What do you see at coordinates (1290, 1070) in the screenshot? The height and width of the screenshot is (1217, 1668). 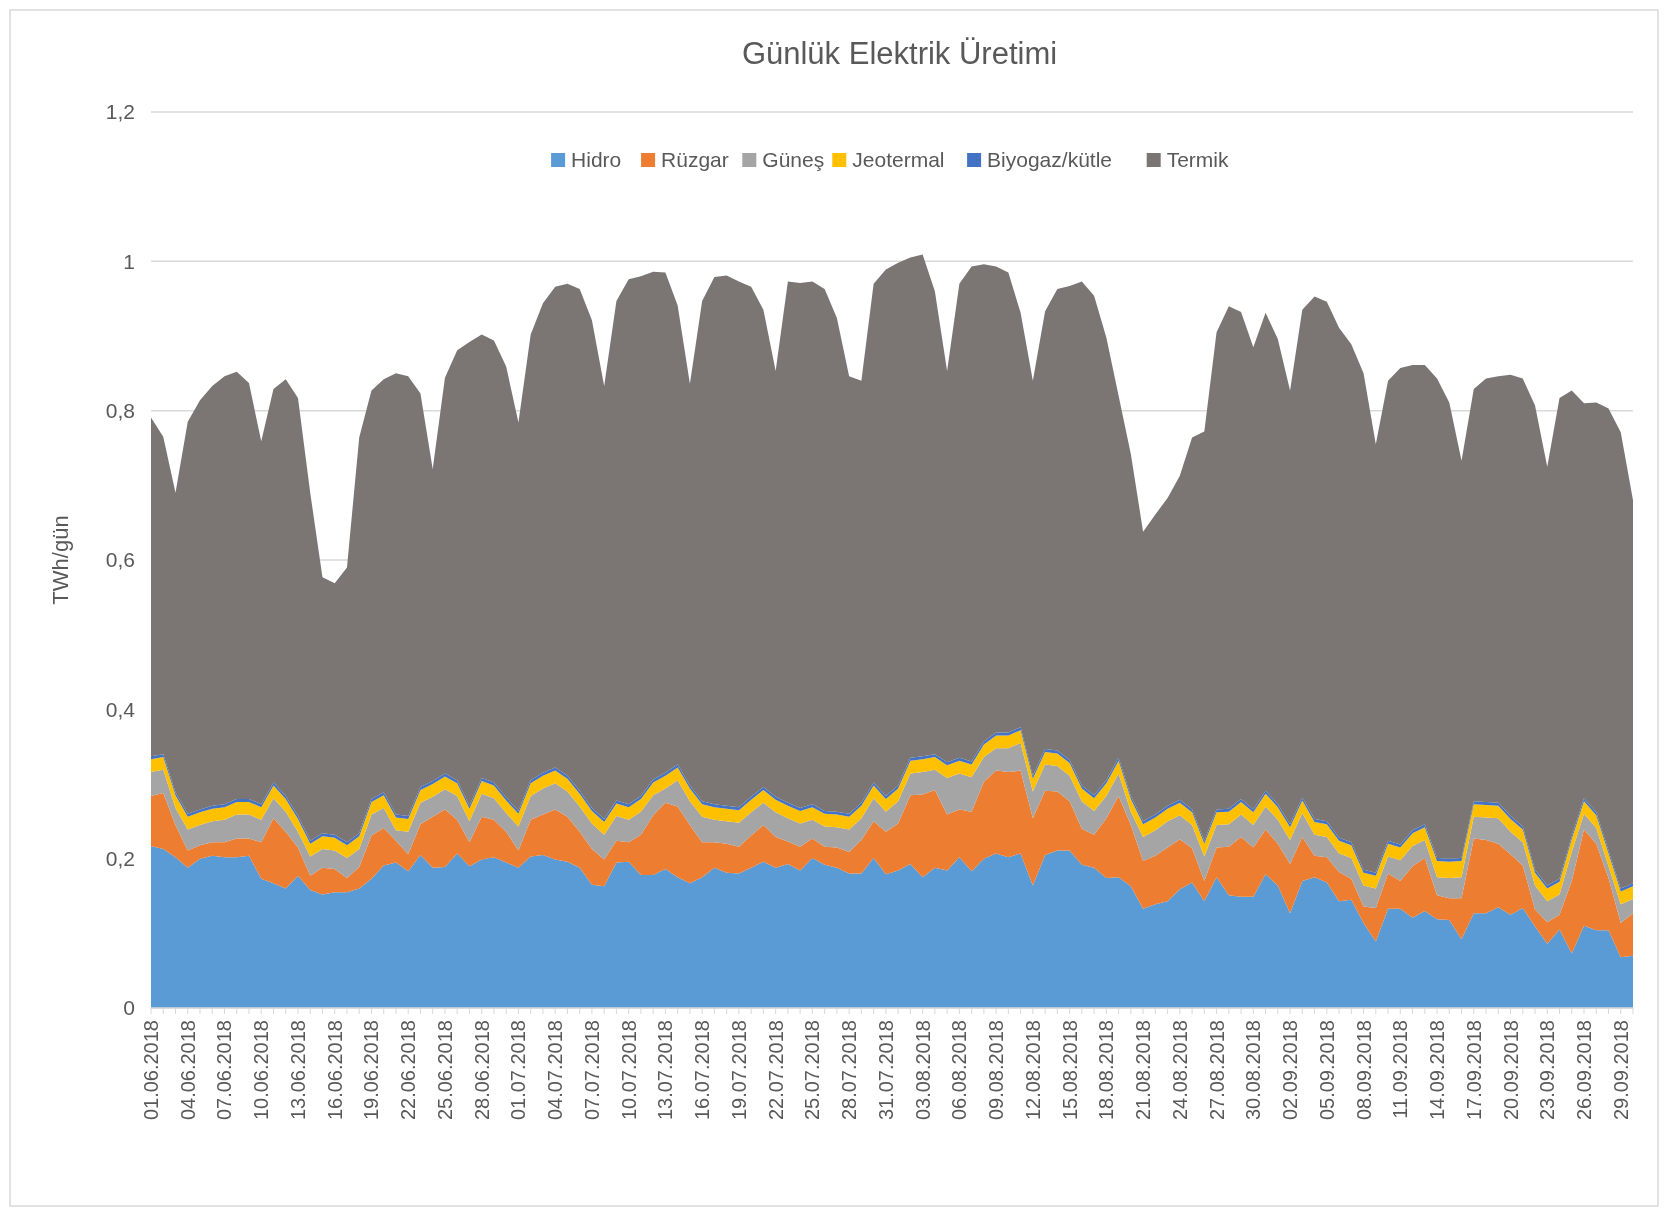 I see `x-tick-label: 02.09.2018` at bounding box center [1290, 1070].